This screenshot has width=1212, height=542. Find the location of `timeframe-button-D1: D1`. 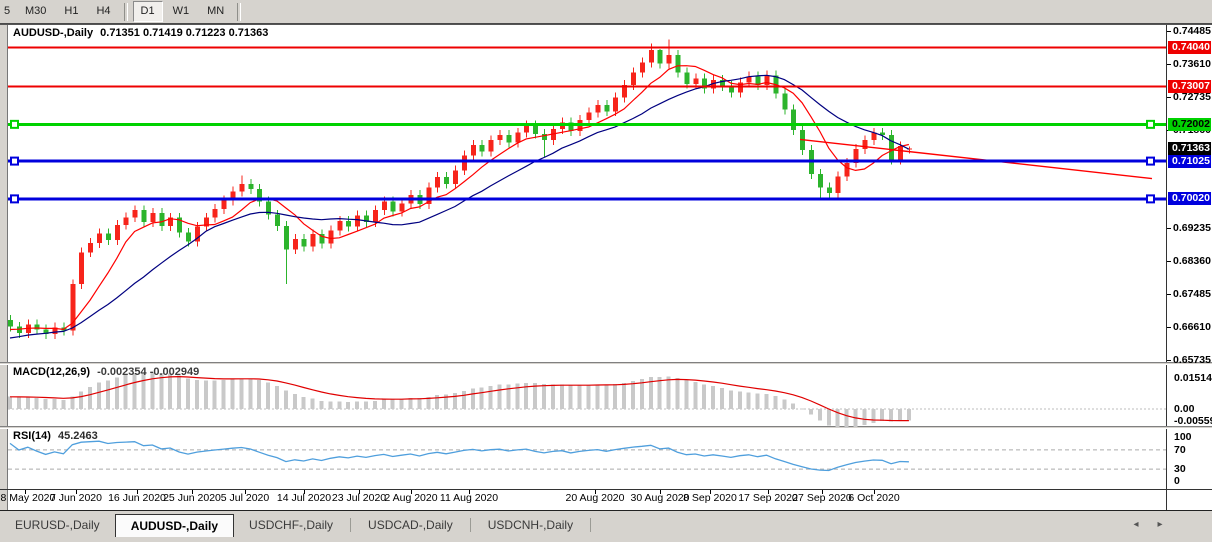

timeframe-button-D1: D1 is located at coordinates (147, 11).